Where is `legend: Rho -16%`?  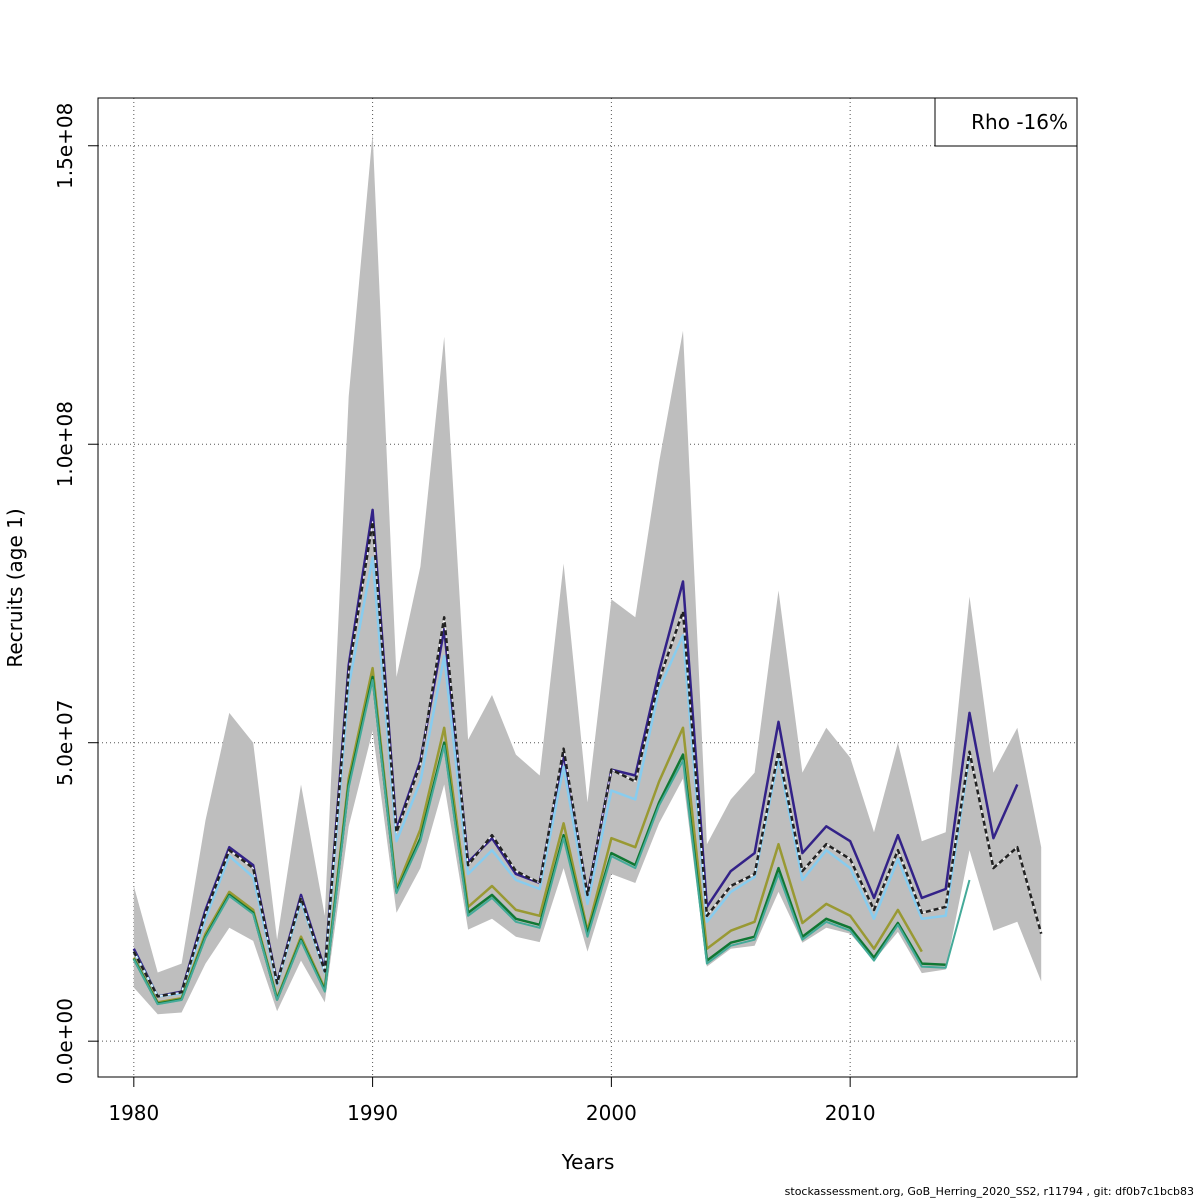 legend: Rho -16% is located at coordinates (1006, 122).